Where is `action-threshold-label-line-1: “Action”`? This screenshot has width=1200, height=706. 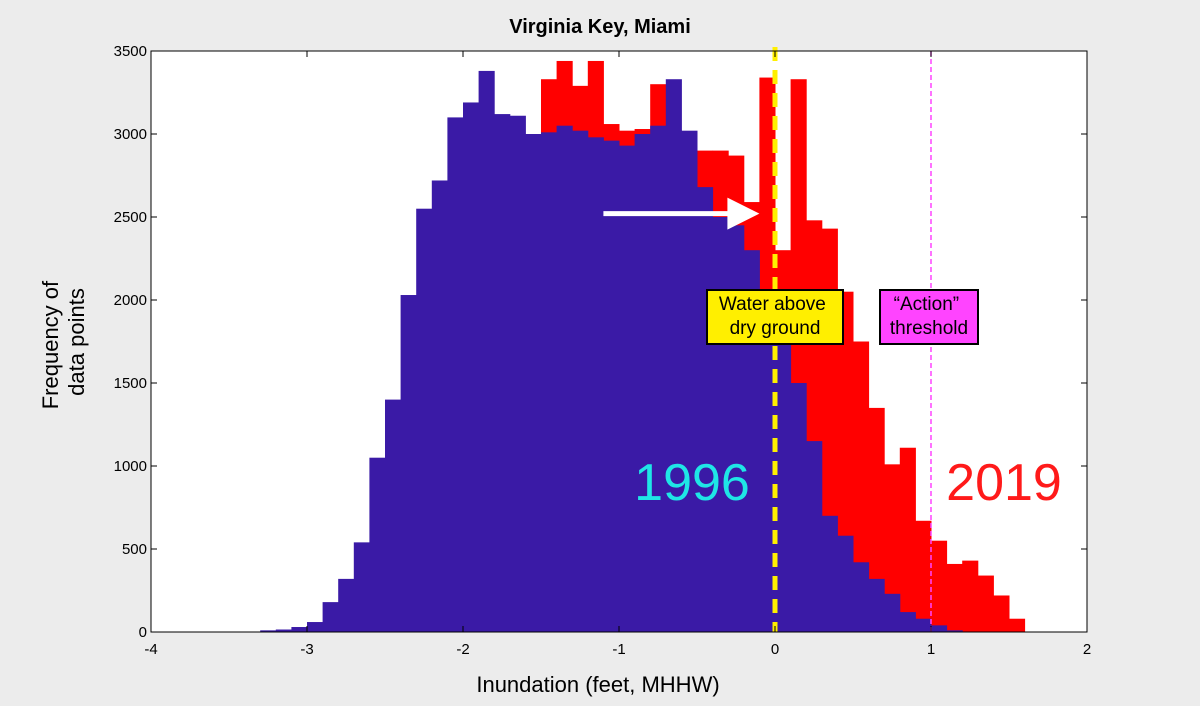 action-threshold-label-line-1: “Action” is located at coordinates (926, 304).